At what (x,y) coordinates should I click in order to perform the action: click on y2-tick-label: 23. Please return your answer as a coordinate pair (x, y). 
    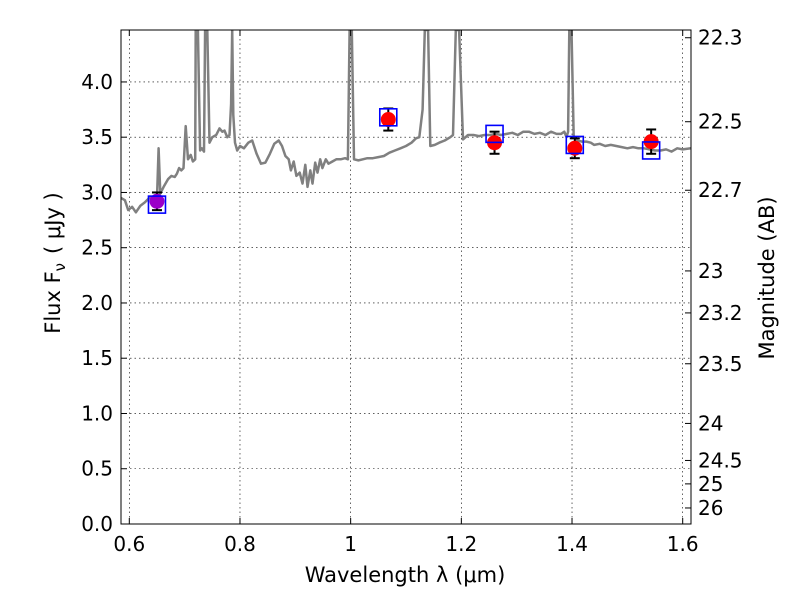
    Looking at the image, I should click on (710, 271).